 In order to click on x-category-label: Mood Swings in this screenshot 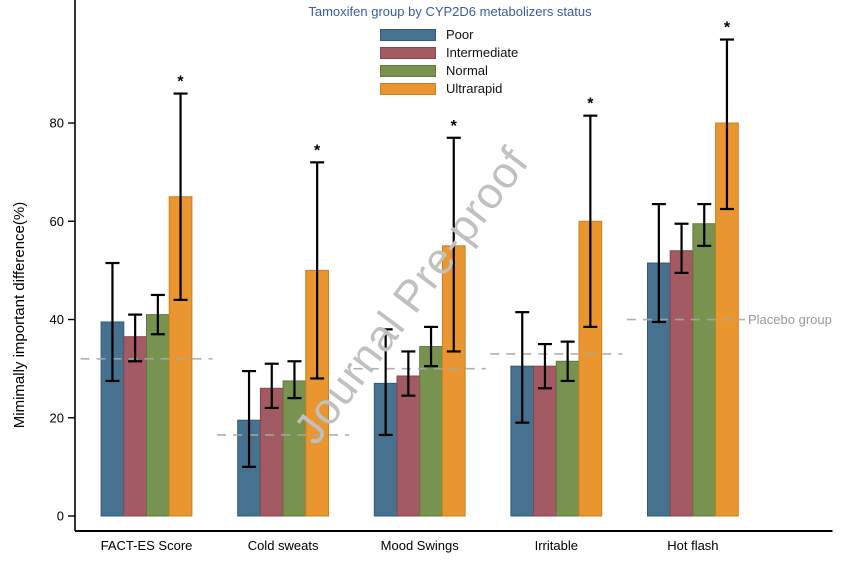, I will do `click(420, 545)`.